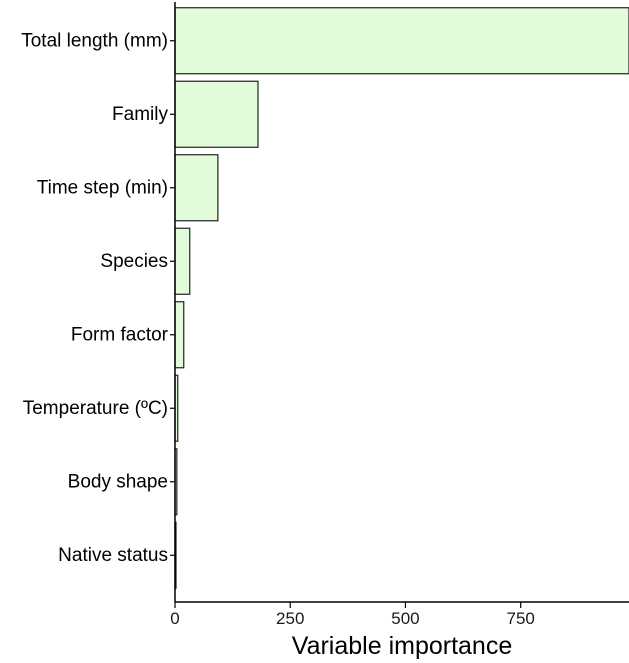 This screenshot has height=663, width=629. What do you see at coordinates (94, 40) in the screenshot?
I see `y-label-0: Total length (mm)` at bounding box center [94, 40].